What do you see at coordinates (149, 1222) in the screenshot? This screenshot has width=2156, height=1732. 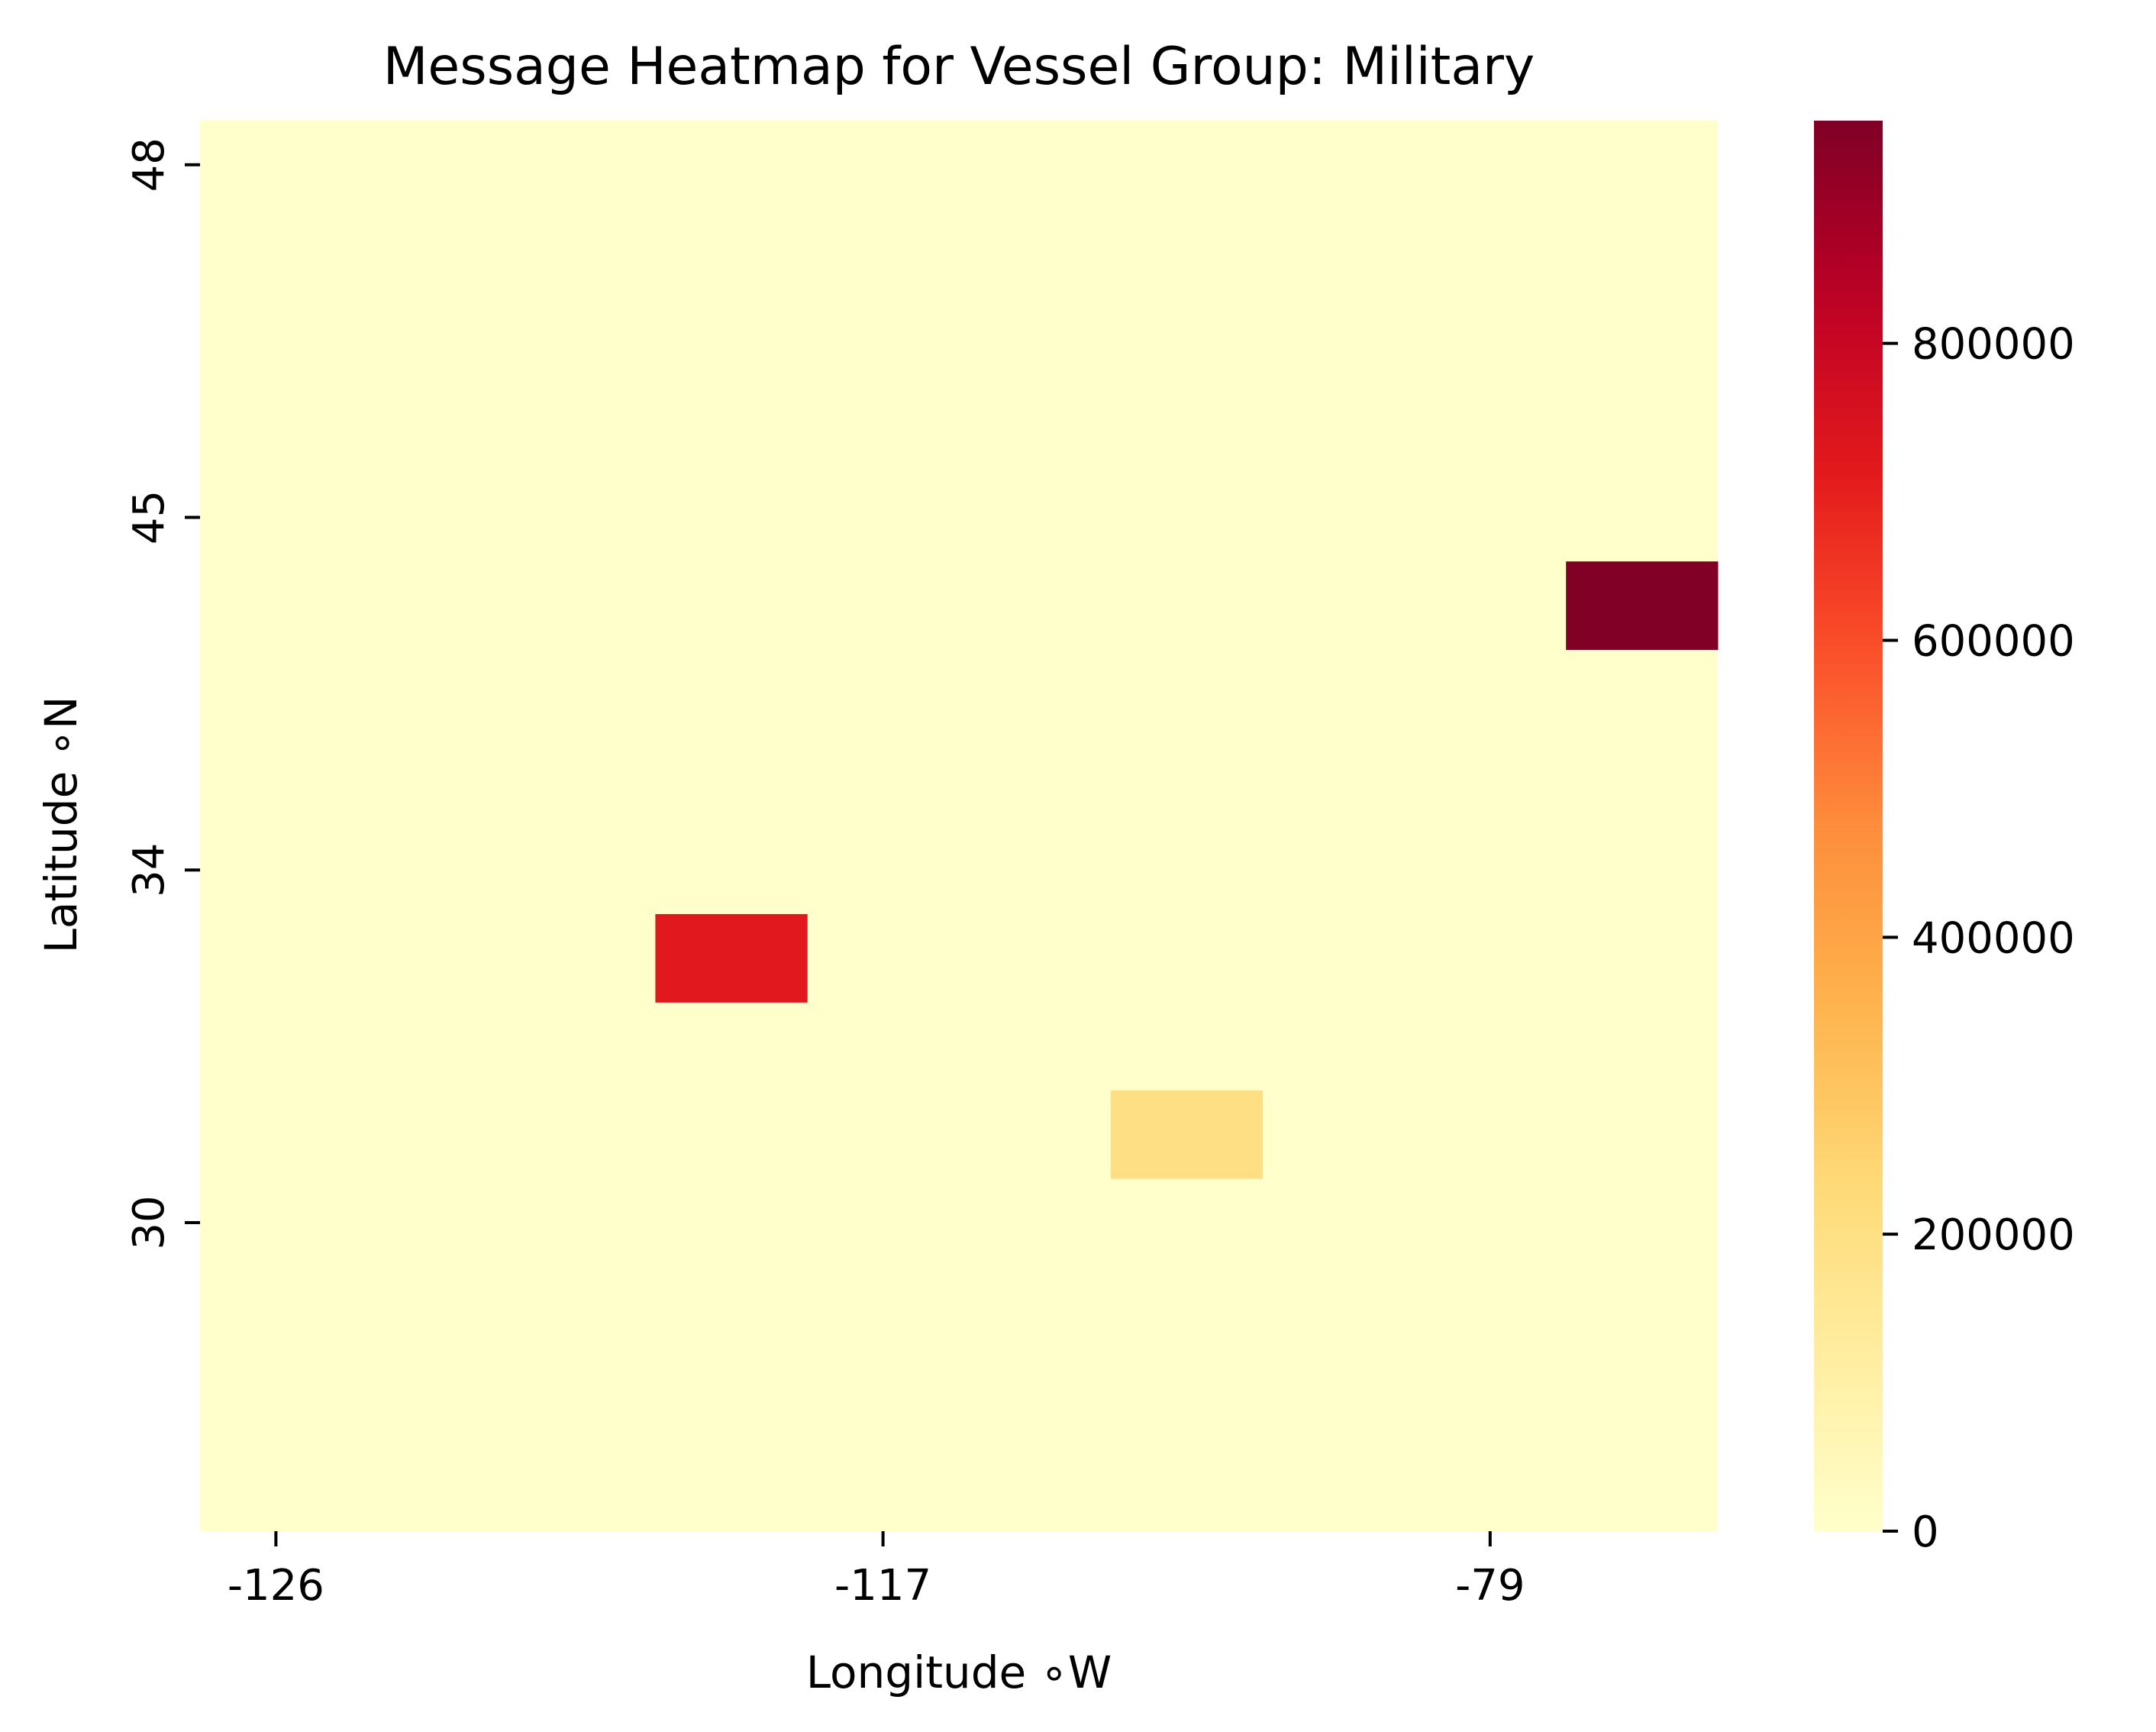 I see `y-tick-label-3: 30` at bounding box center [149, 1222].